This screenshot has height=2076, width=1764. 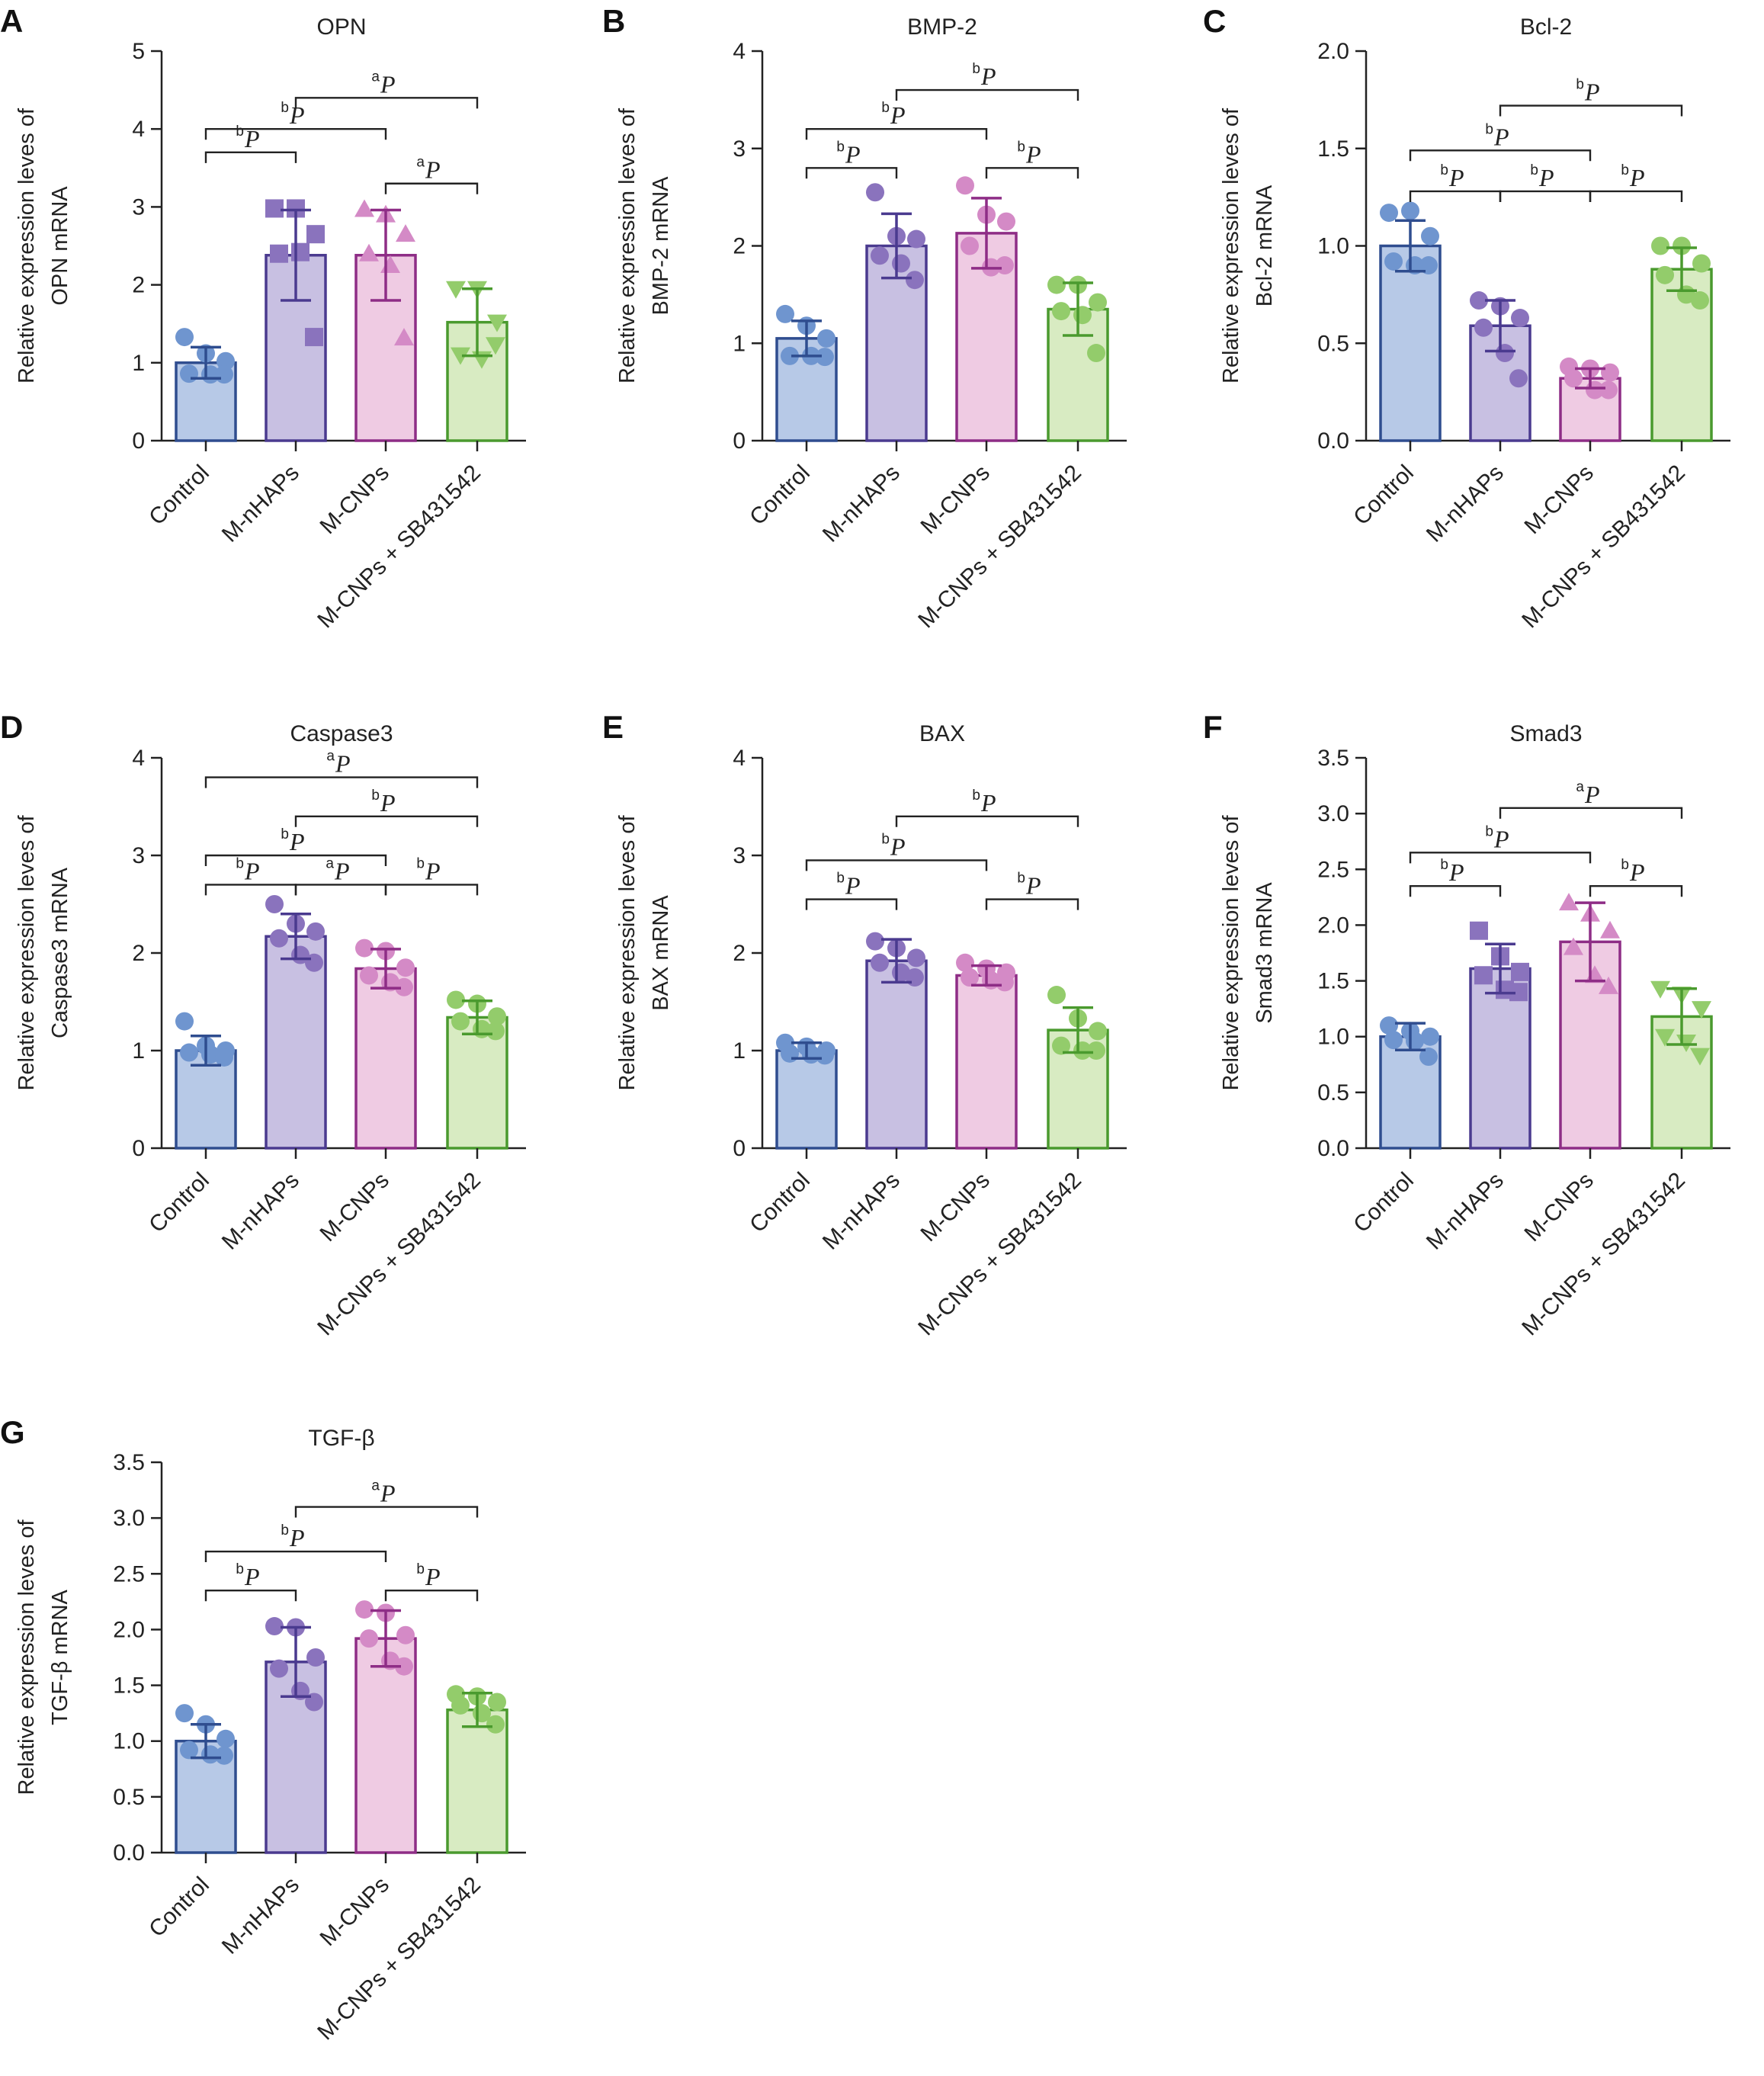 What do you see at coordinates (11, 727) in the screenshot?
I see `panel-letter: D` at bounding box center [11, 727].